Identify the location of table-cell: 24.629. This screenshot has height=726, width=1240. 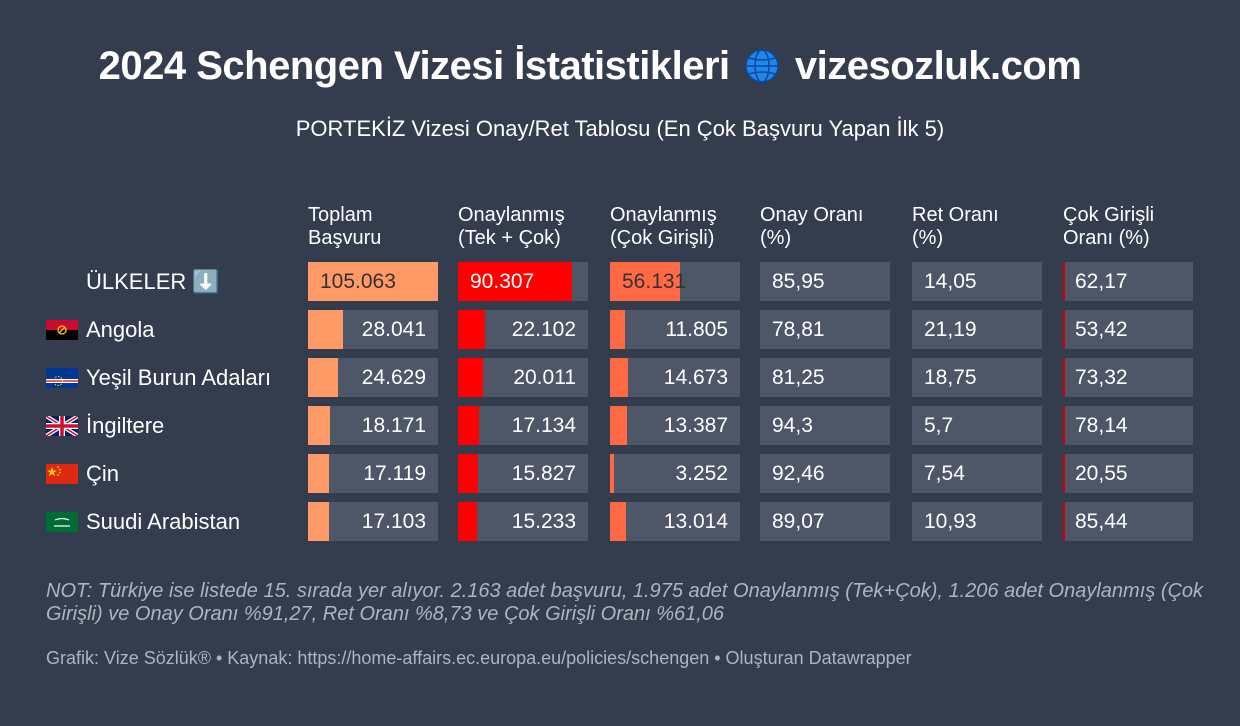
(373, 377).